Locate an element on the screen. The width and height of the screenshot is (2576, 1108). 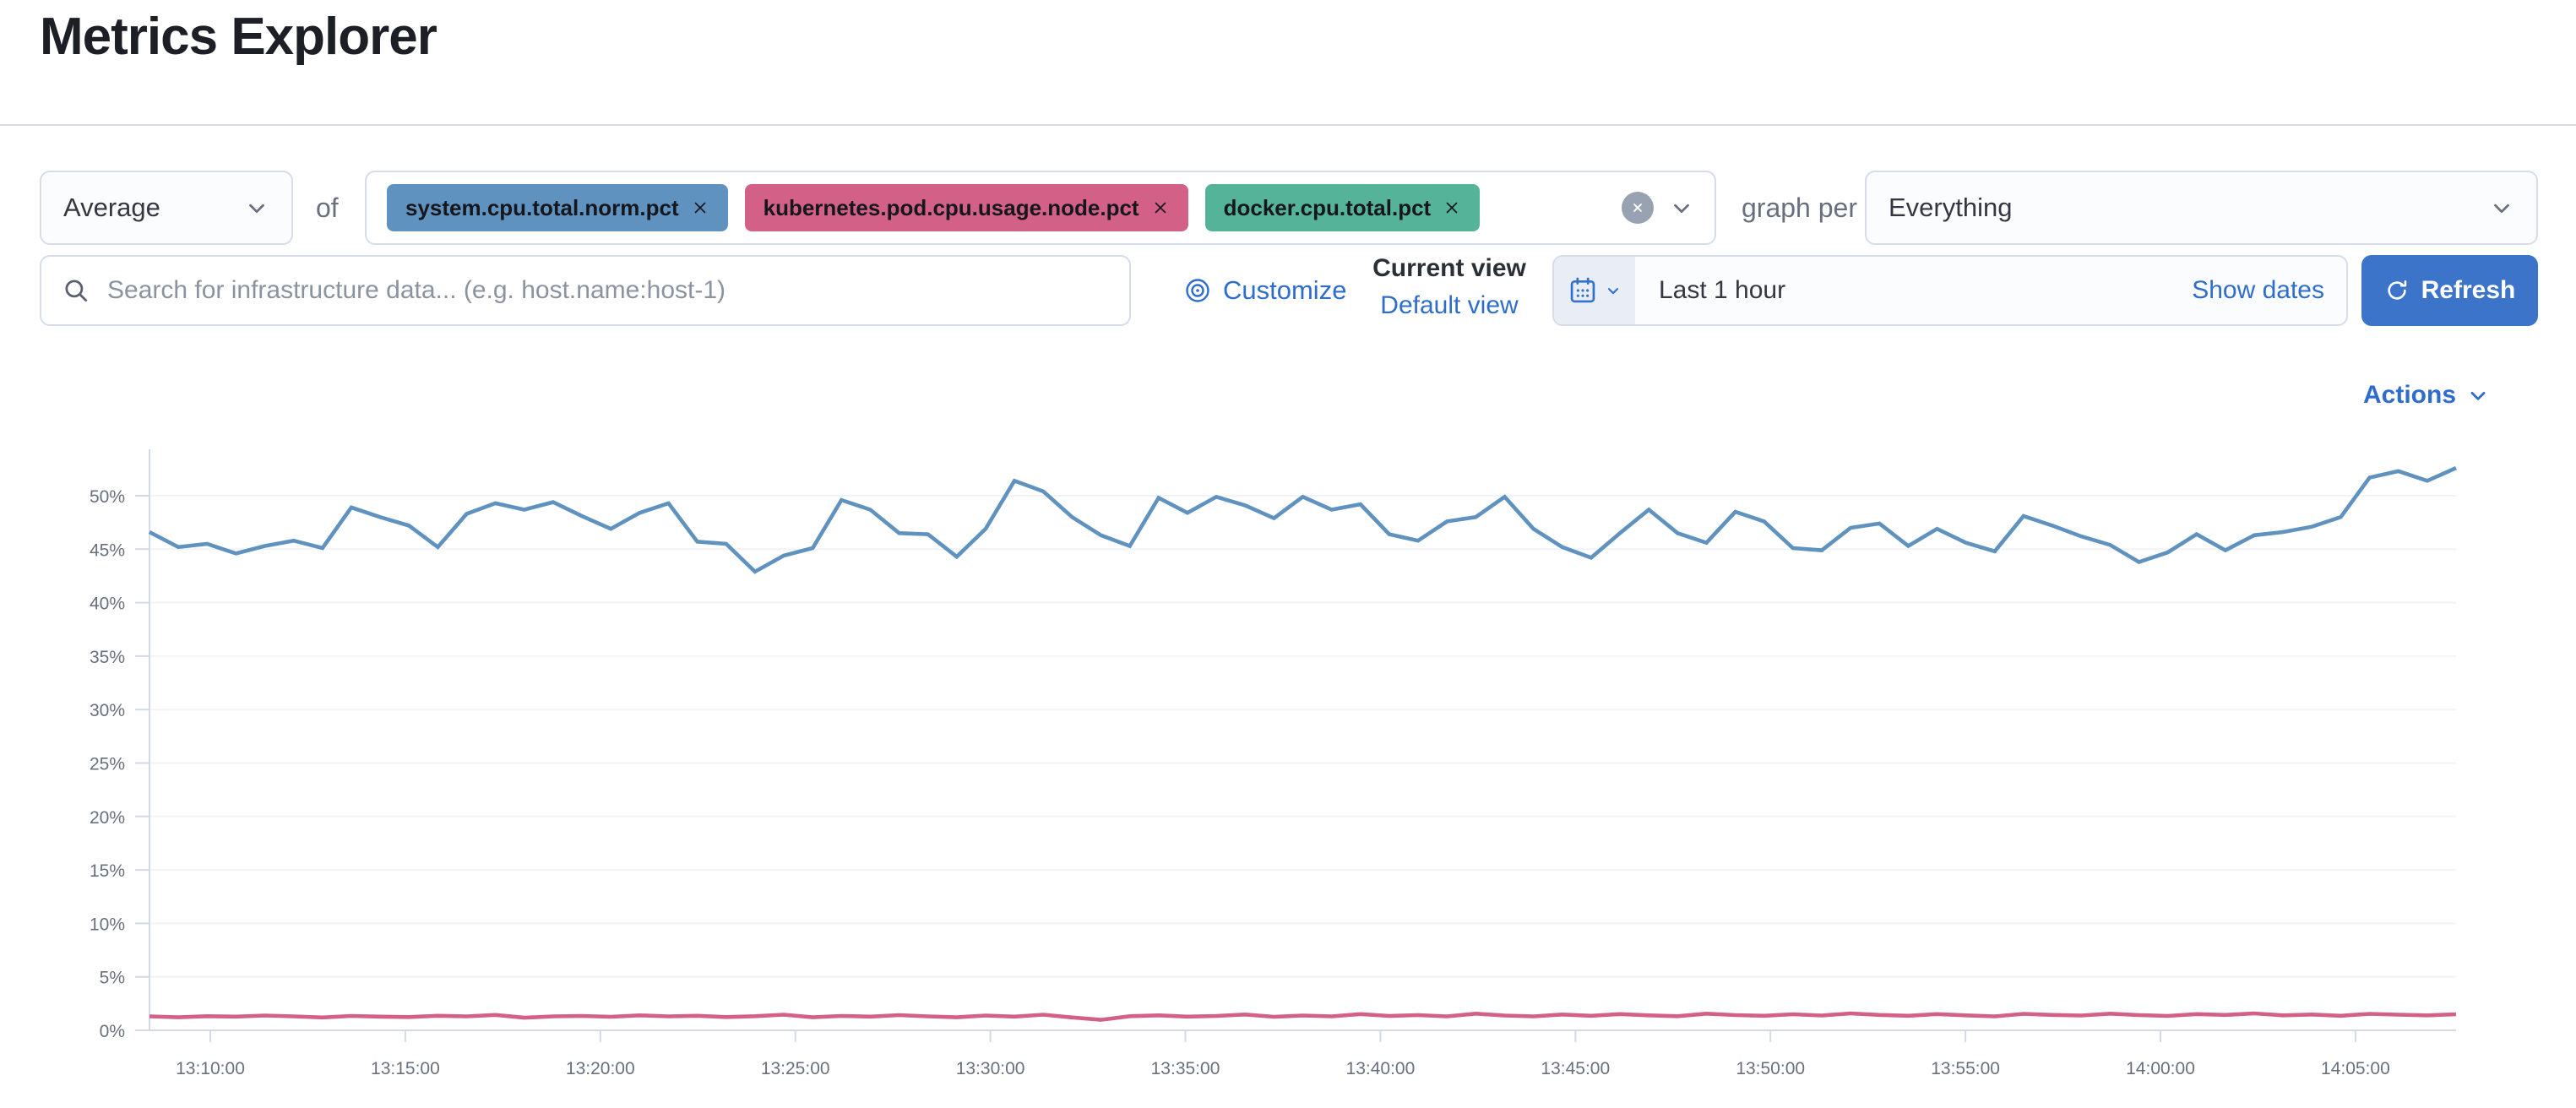
y-tick-label: 0% is located at coordinates (112, 1031).